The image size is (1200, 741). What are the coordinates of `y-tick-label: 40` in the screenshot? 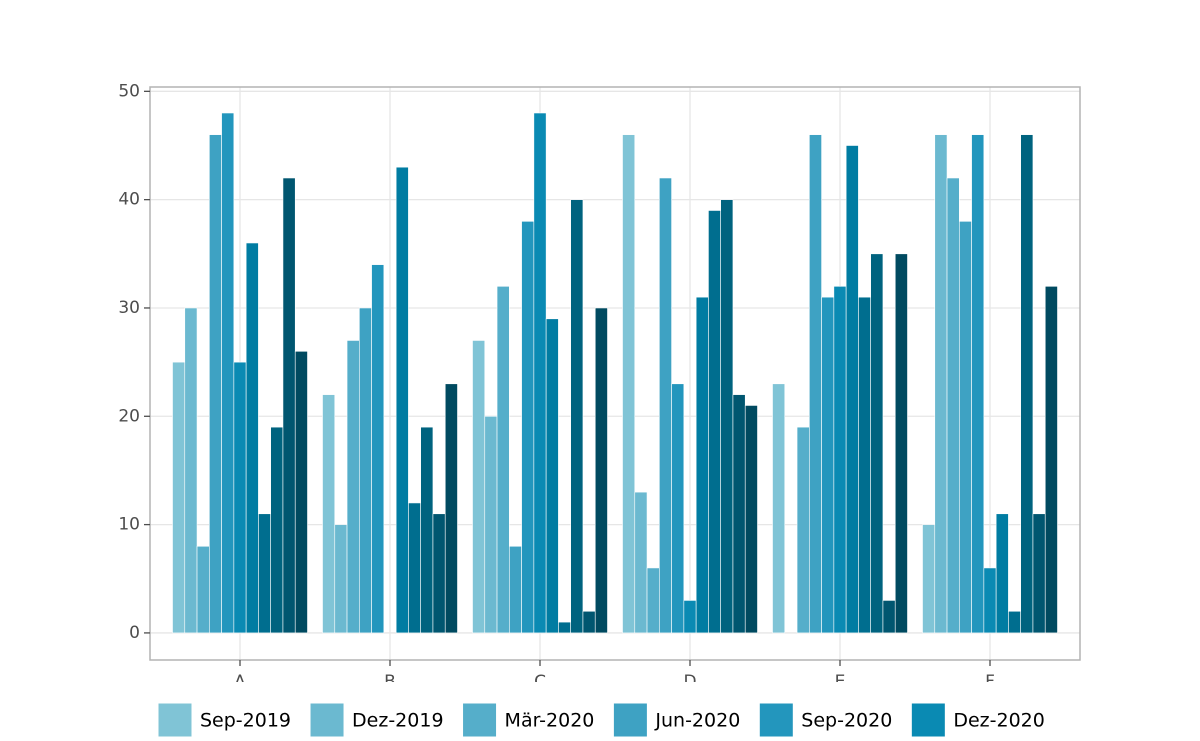 It's located at (129, 200).